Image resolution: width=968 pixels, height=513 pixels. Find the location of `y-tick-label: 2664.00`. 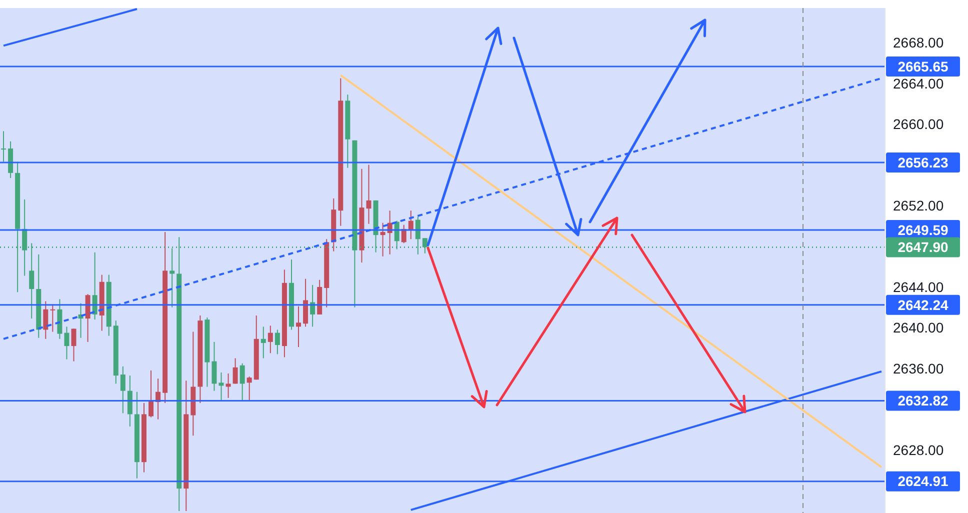

y-tick-label: 2664.00 is located at coordinates (918, 83).